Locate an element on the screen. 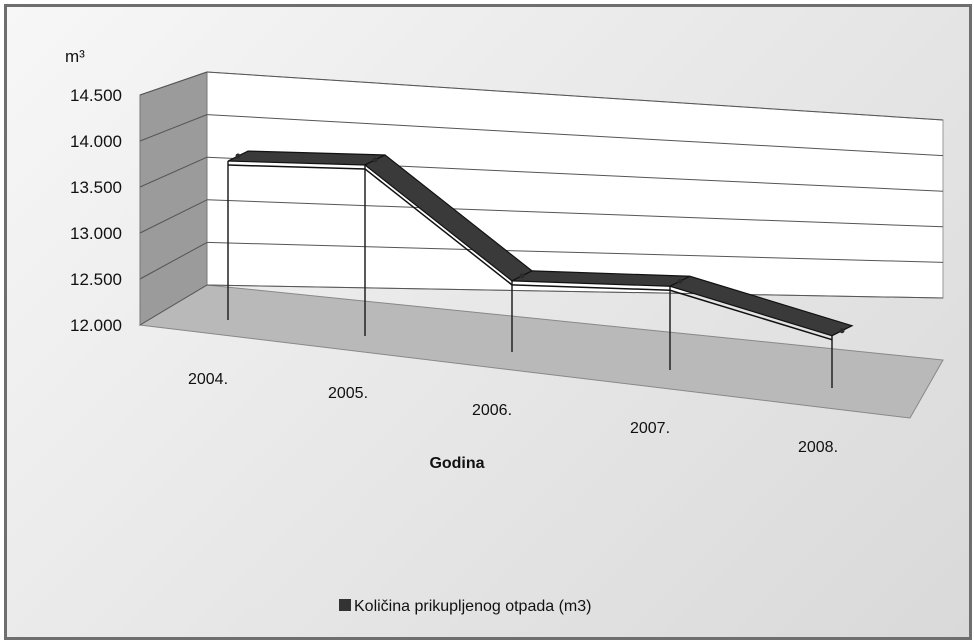 The width and height of the screenshot is (974, 641). x-ticks: 2004. 2005. 2006. 2007. 2008. is located at coordinates (513, 413).